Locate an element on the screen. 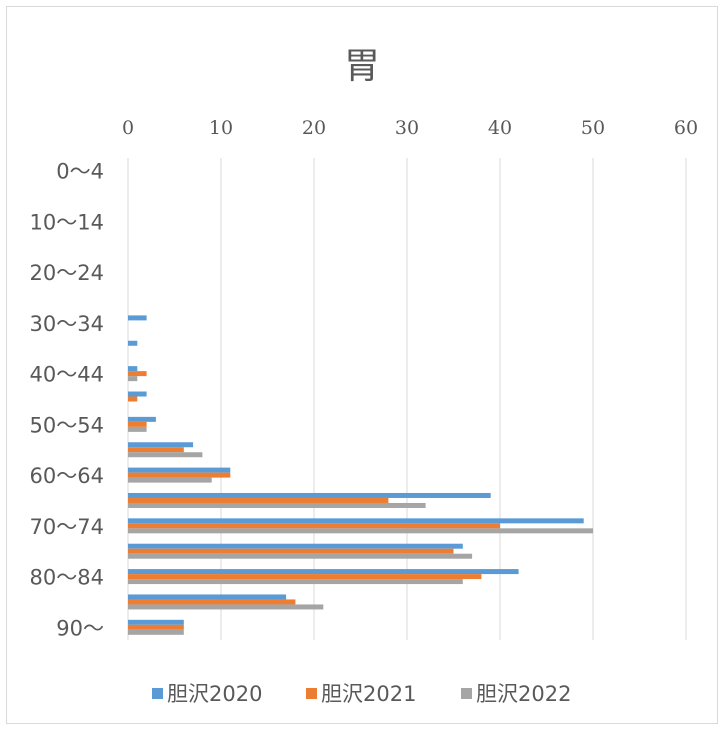 The image size is (725, 731). x-tick-label: 40 is located at coordinates (500, 128).